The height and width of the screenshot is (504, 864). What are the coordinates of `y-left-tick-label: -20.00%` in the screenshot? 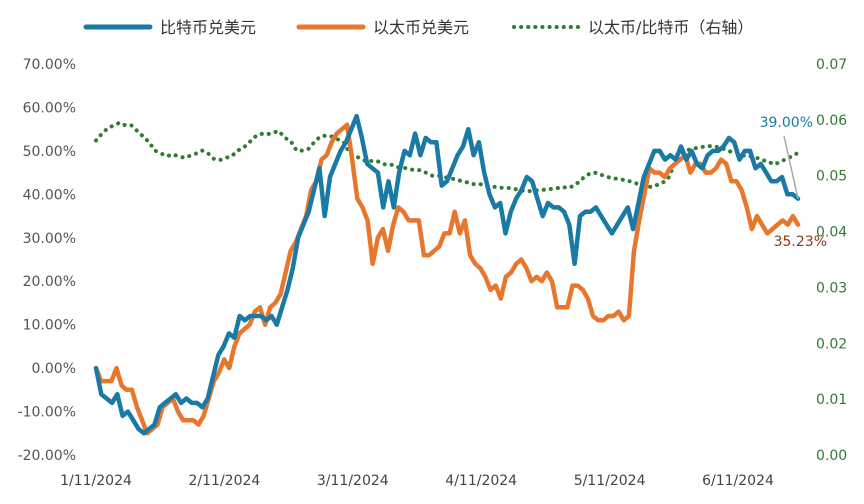 It's located at (47, 456).